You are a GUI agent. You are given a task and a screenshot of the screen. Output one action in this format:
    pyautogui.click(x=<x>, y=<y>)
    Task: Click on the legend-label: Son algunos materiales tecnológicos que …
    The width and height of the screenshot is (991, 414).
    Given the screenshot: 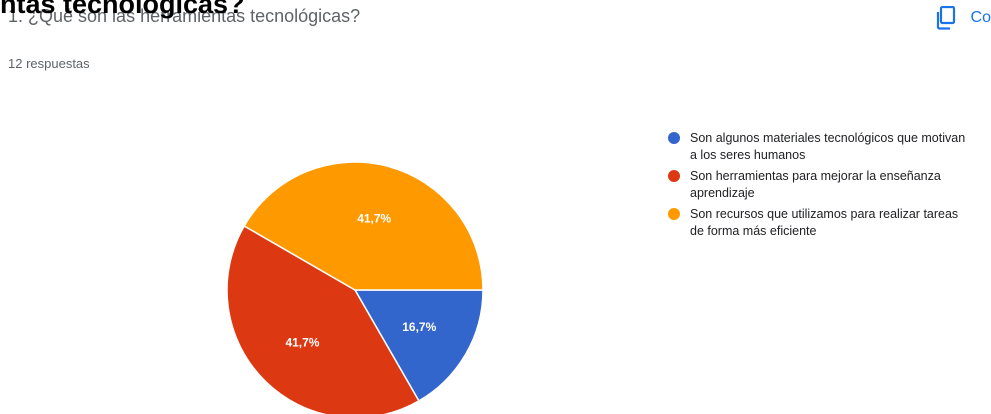 What is the action you would take?
    pyautogui.click(x=828, y=146)
    